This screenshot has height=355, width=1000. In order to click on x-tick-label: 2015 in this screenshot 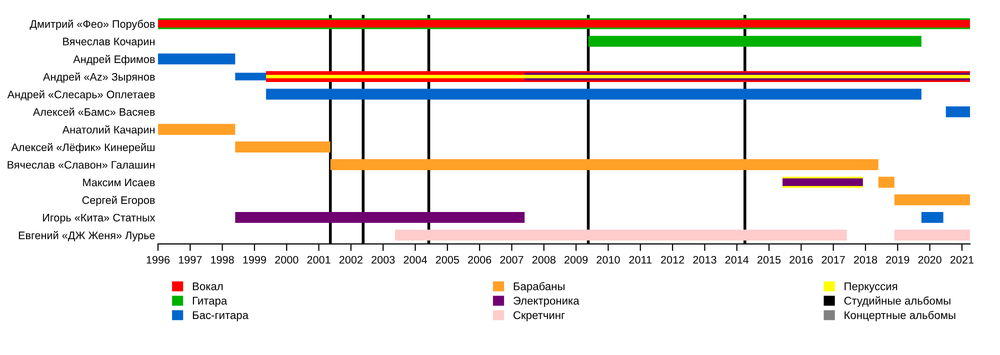, I will do `click(769, 260)`.